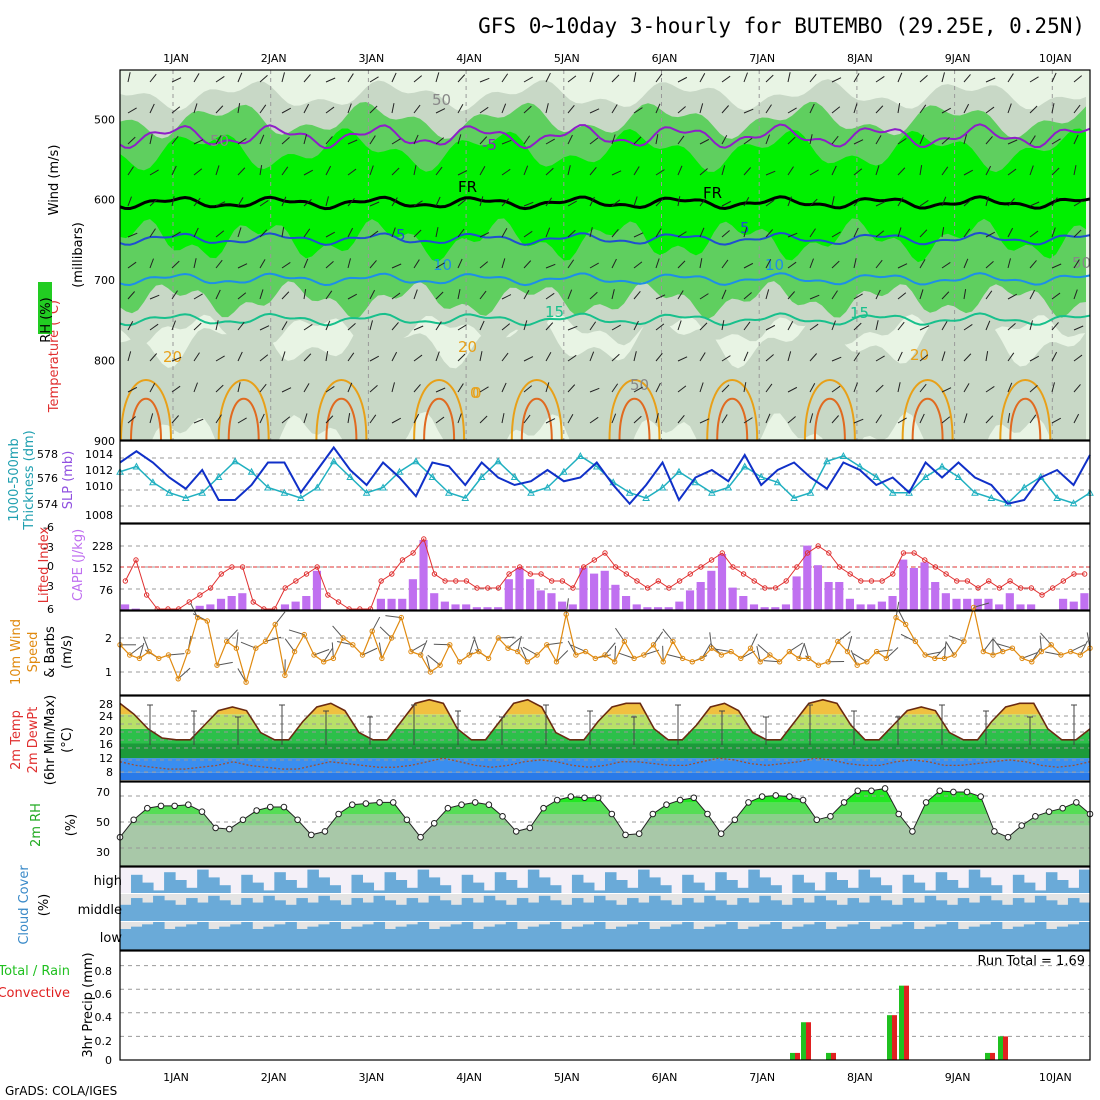 The width and height of the screenshot is (1100, 1100). I want to click on temp-axis-label: 2m DewPt, so click(33, 740).